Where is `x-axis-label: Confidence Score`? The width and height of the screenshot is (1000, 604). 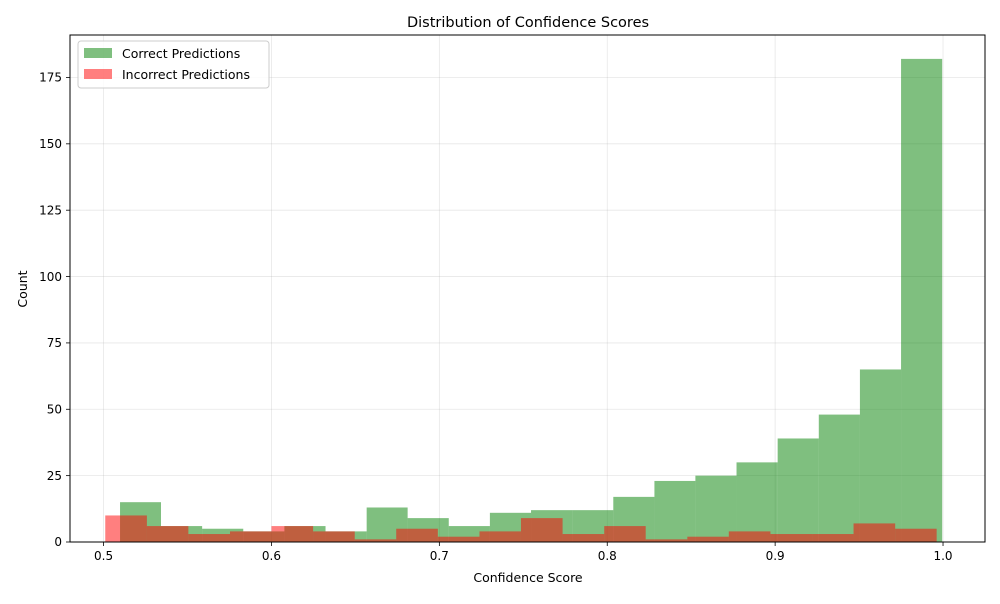 x-axis-label: Confidence Score is located at coordinates (528, 577).